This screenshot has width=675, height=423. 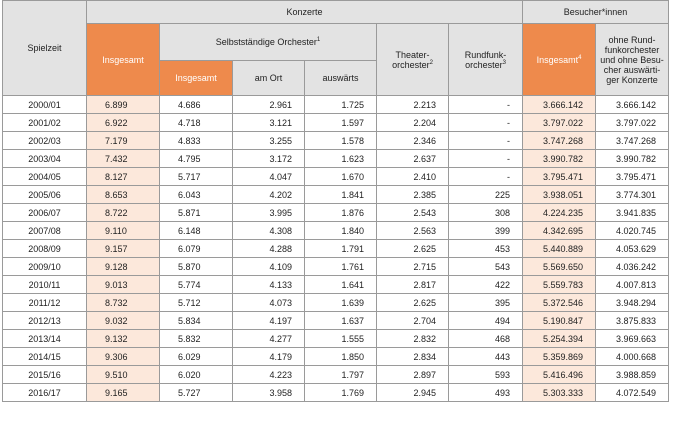 What do you see at coordinates (412, 374) in the screenshot?
I see `cell-theater: 2.897` at bounding box center [412, 374].